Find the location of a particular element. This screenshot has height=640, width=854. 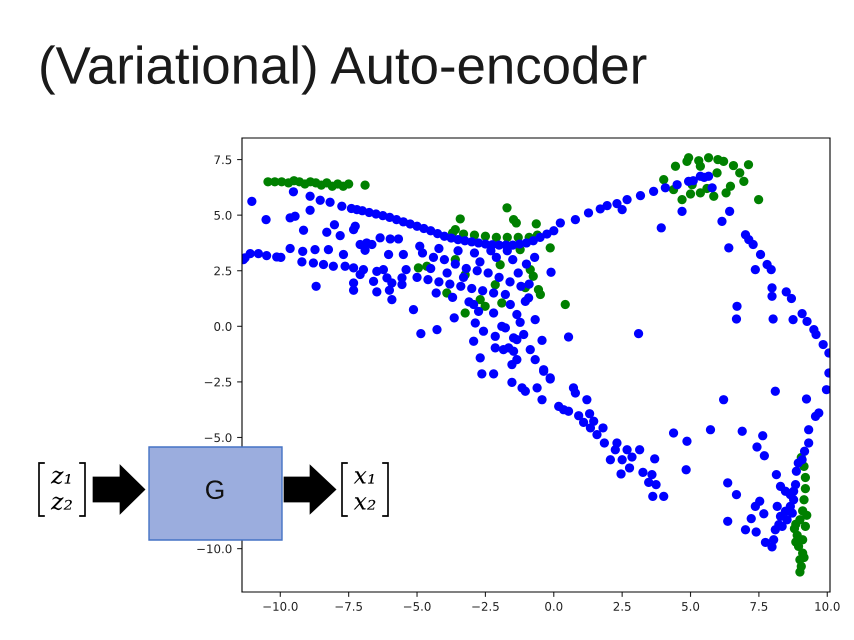

text: z₁ is located at coordinates (60, 477).